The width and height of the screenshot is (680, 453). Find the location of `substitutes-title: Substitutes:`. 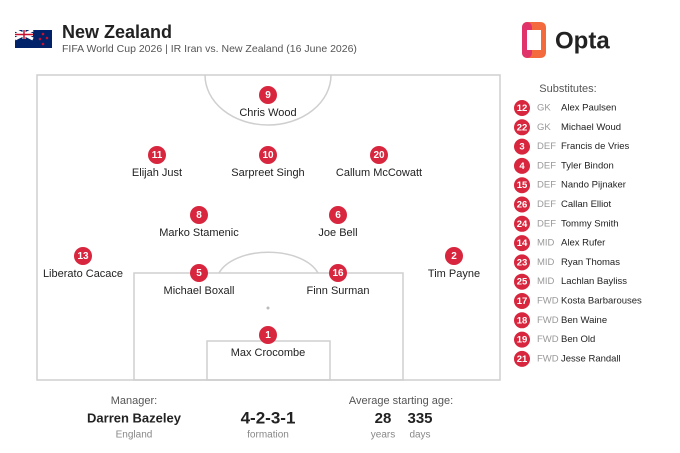

substitutes-title: Substitutes: is located at coordinates (567, 89).